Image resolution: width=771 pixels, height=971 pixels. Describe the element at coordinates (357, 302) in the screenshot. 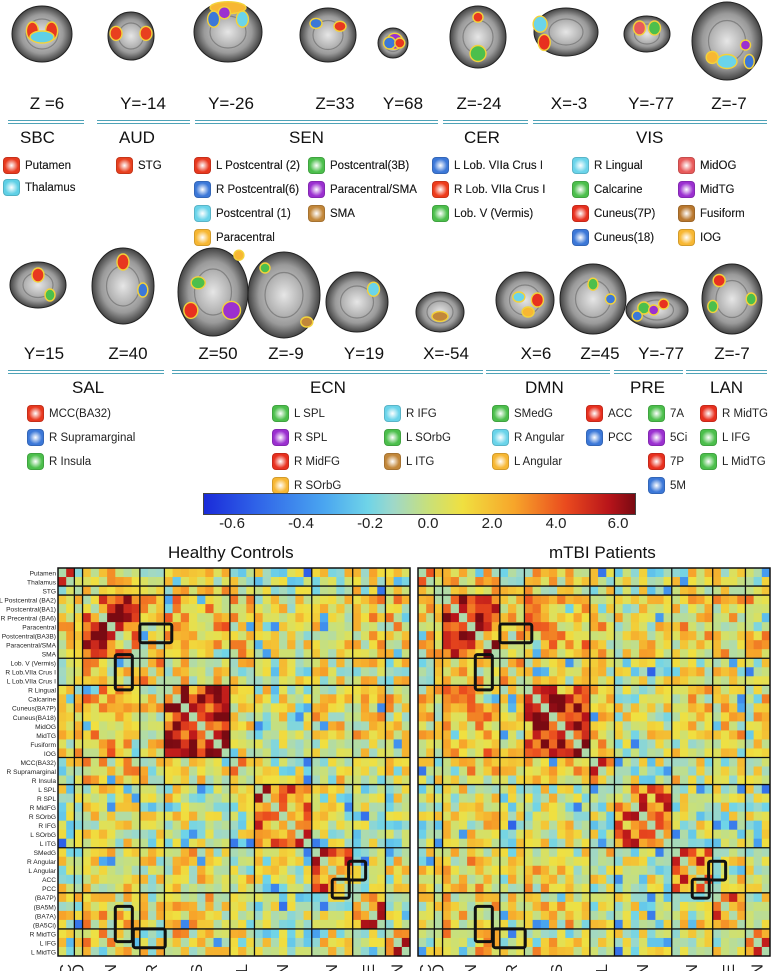

I see `brain-slice` at that location.